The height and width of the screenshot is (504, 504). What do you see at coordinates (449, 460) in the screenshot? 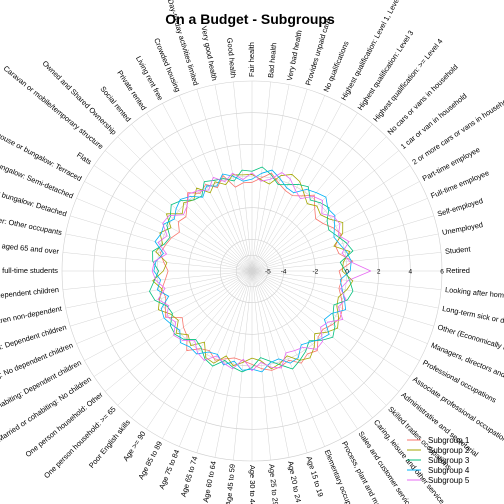
I see `legend-label-3: Subgroup 3` at bounding box center [449, 460].